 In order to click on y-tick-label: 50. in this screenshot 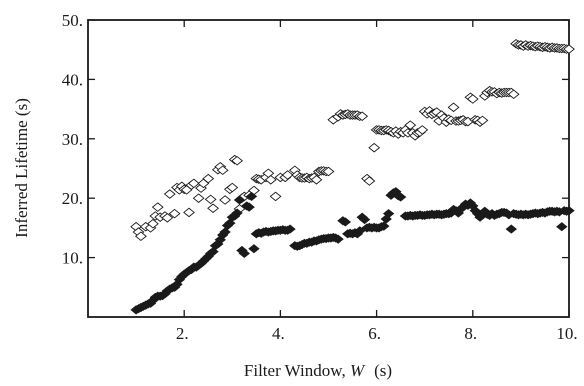, I will do `click(72, 20)`.